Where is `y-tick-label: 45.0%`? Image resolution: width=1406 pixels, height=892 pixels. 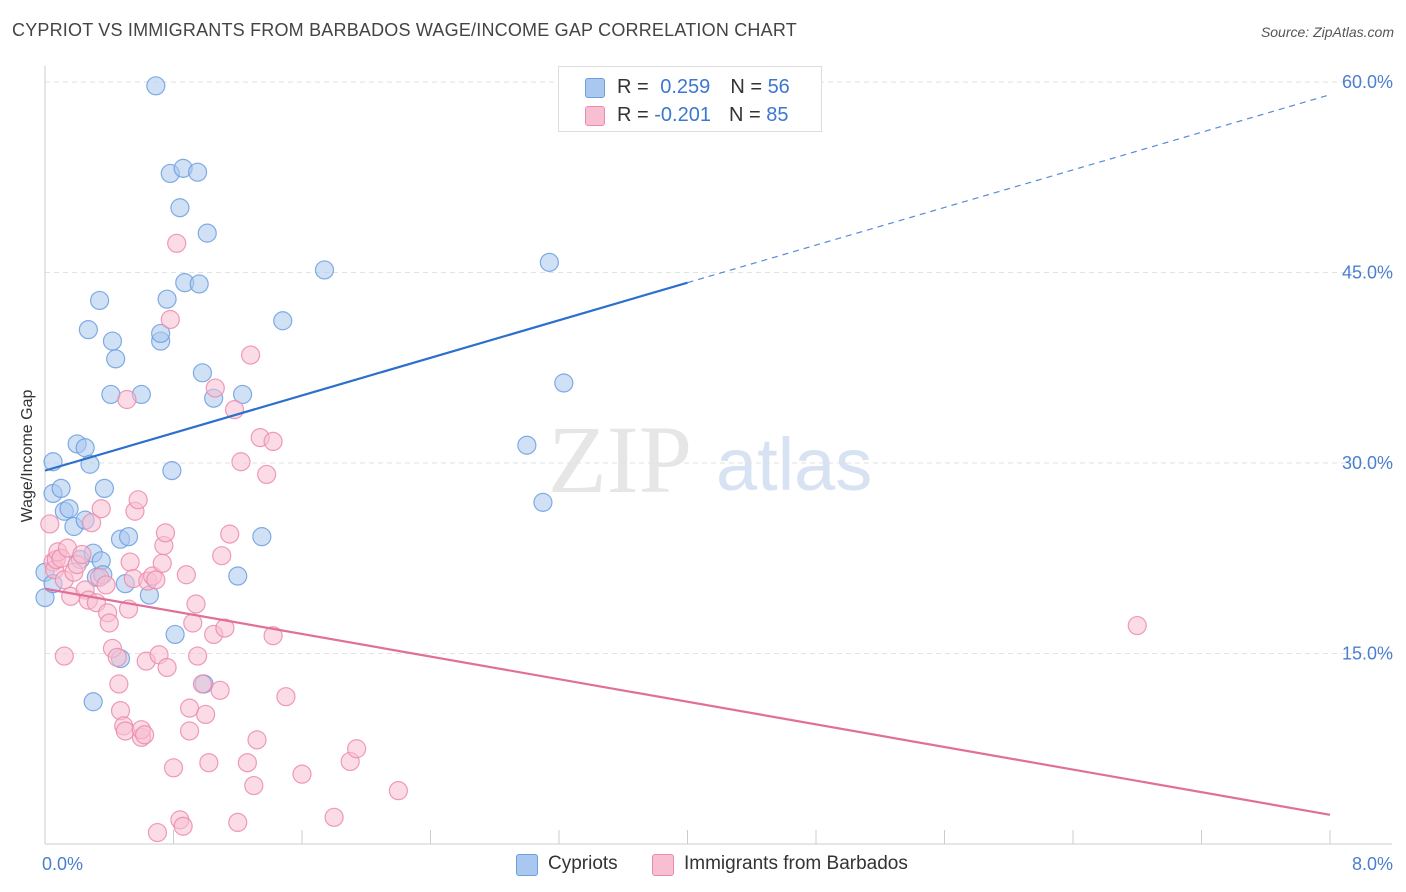 y-tick-label: 45.0% is located at coordinates (1367, 273).